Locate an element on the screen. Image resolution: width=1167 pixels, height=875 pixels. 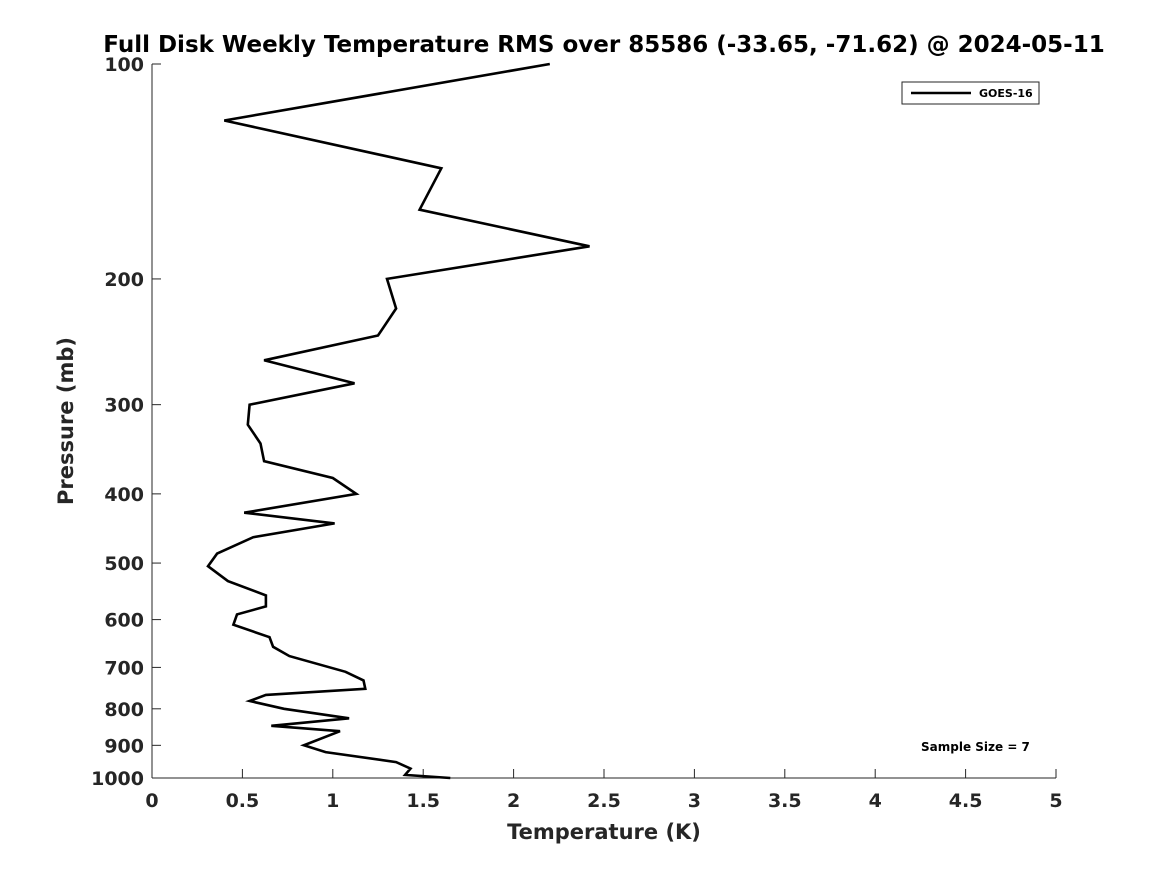
y-axis-ticks: 100 200 300 400 500 600 700 800 900 1000 is located at coordinates (126, 422).